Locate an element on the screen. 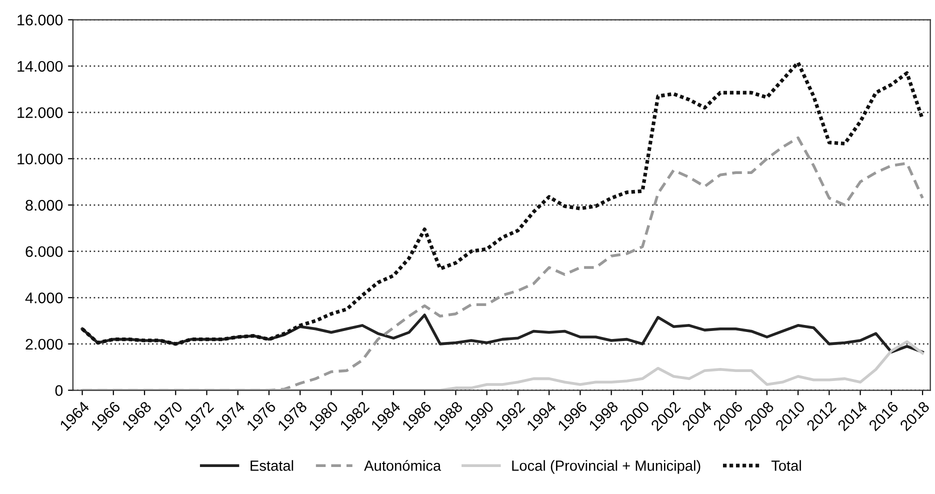 The width and height of the screenshot is (935, 494). y-tick-label: 12.000 is located at coordinates (40, 112).